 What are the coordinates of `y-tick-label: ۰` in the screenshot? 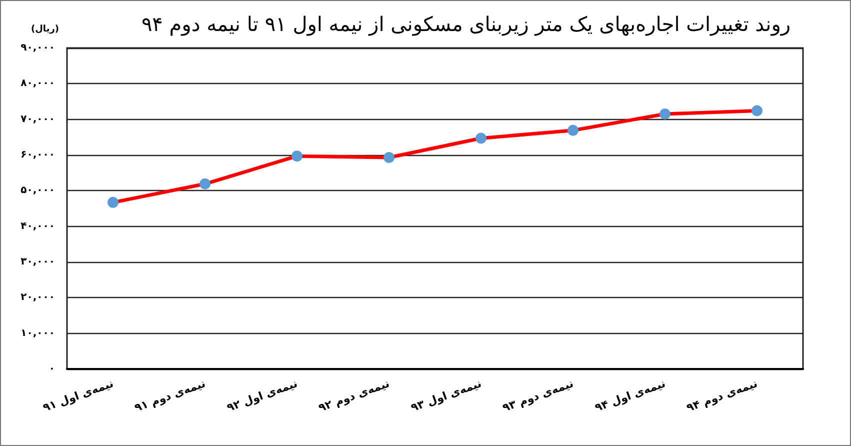 It's located at (51, 369).